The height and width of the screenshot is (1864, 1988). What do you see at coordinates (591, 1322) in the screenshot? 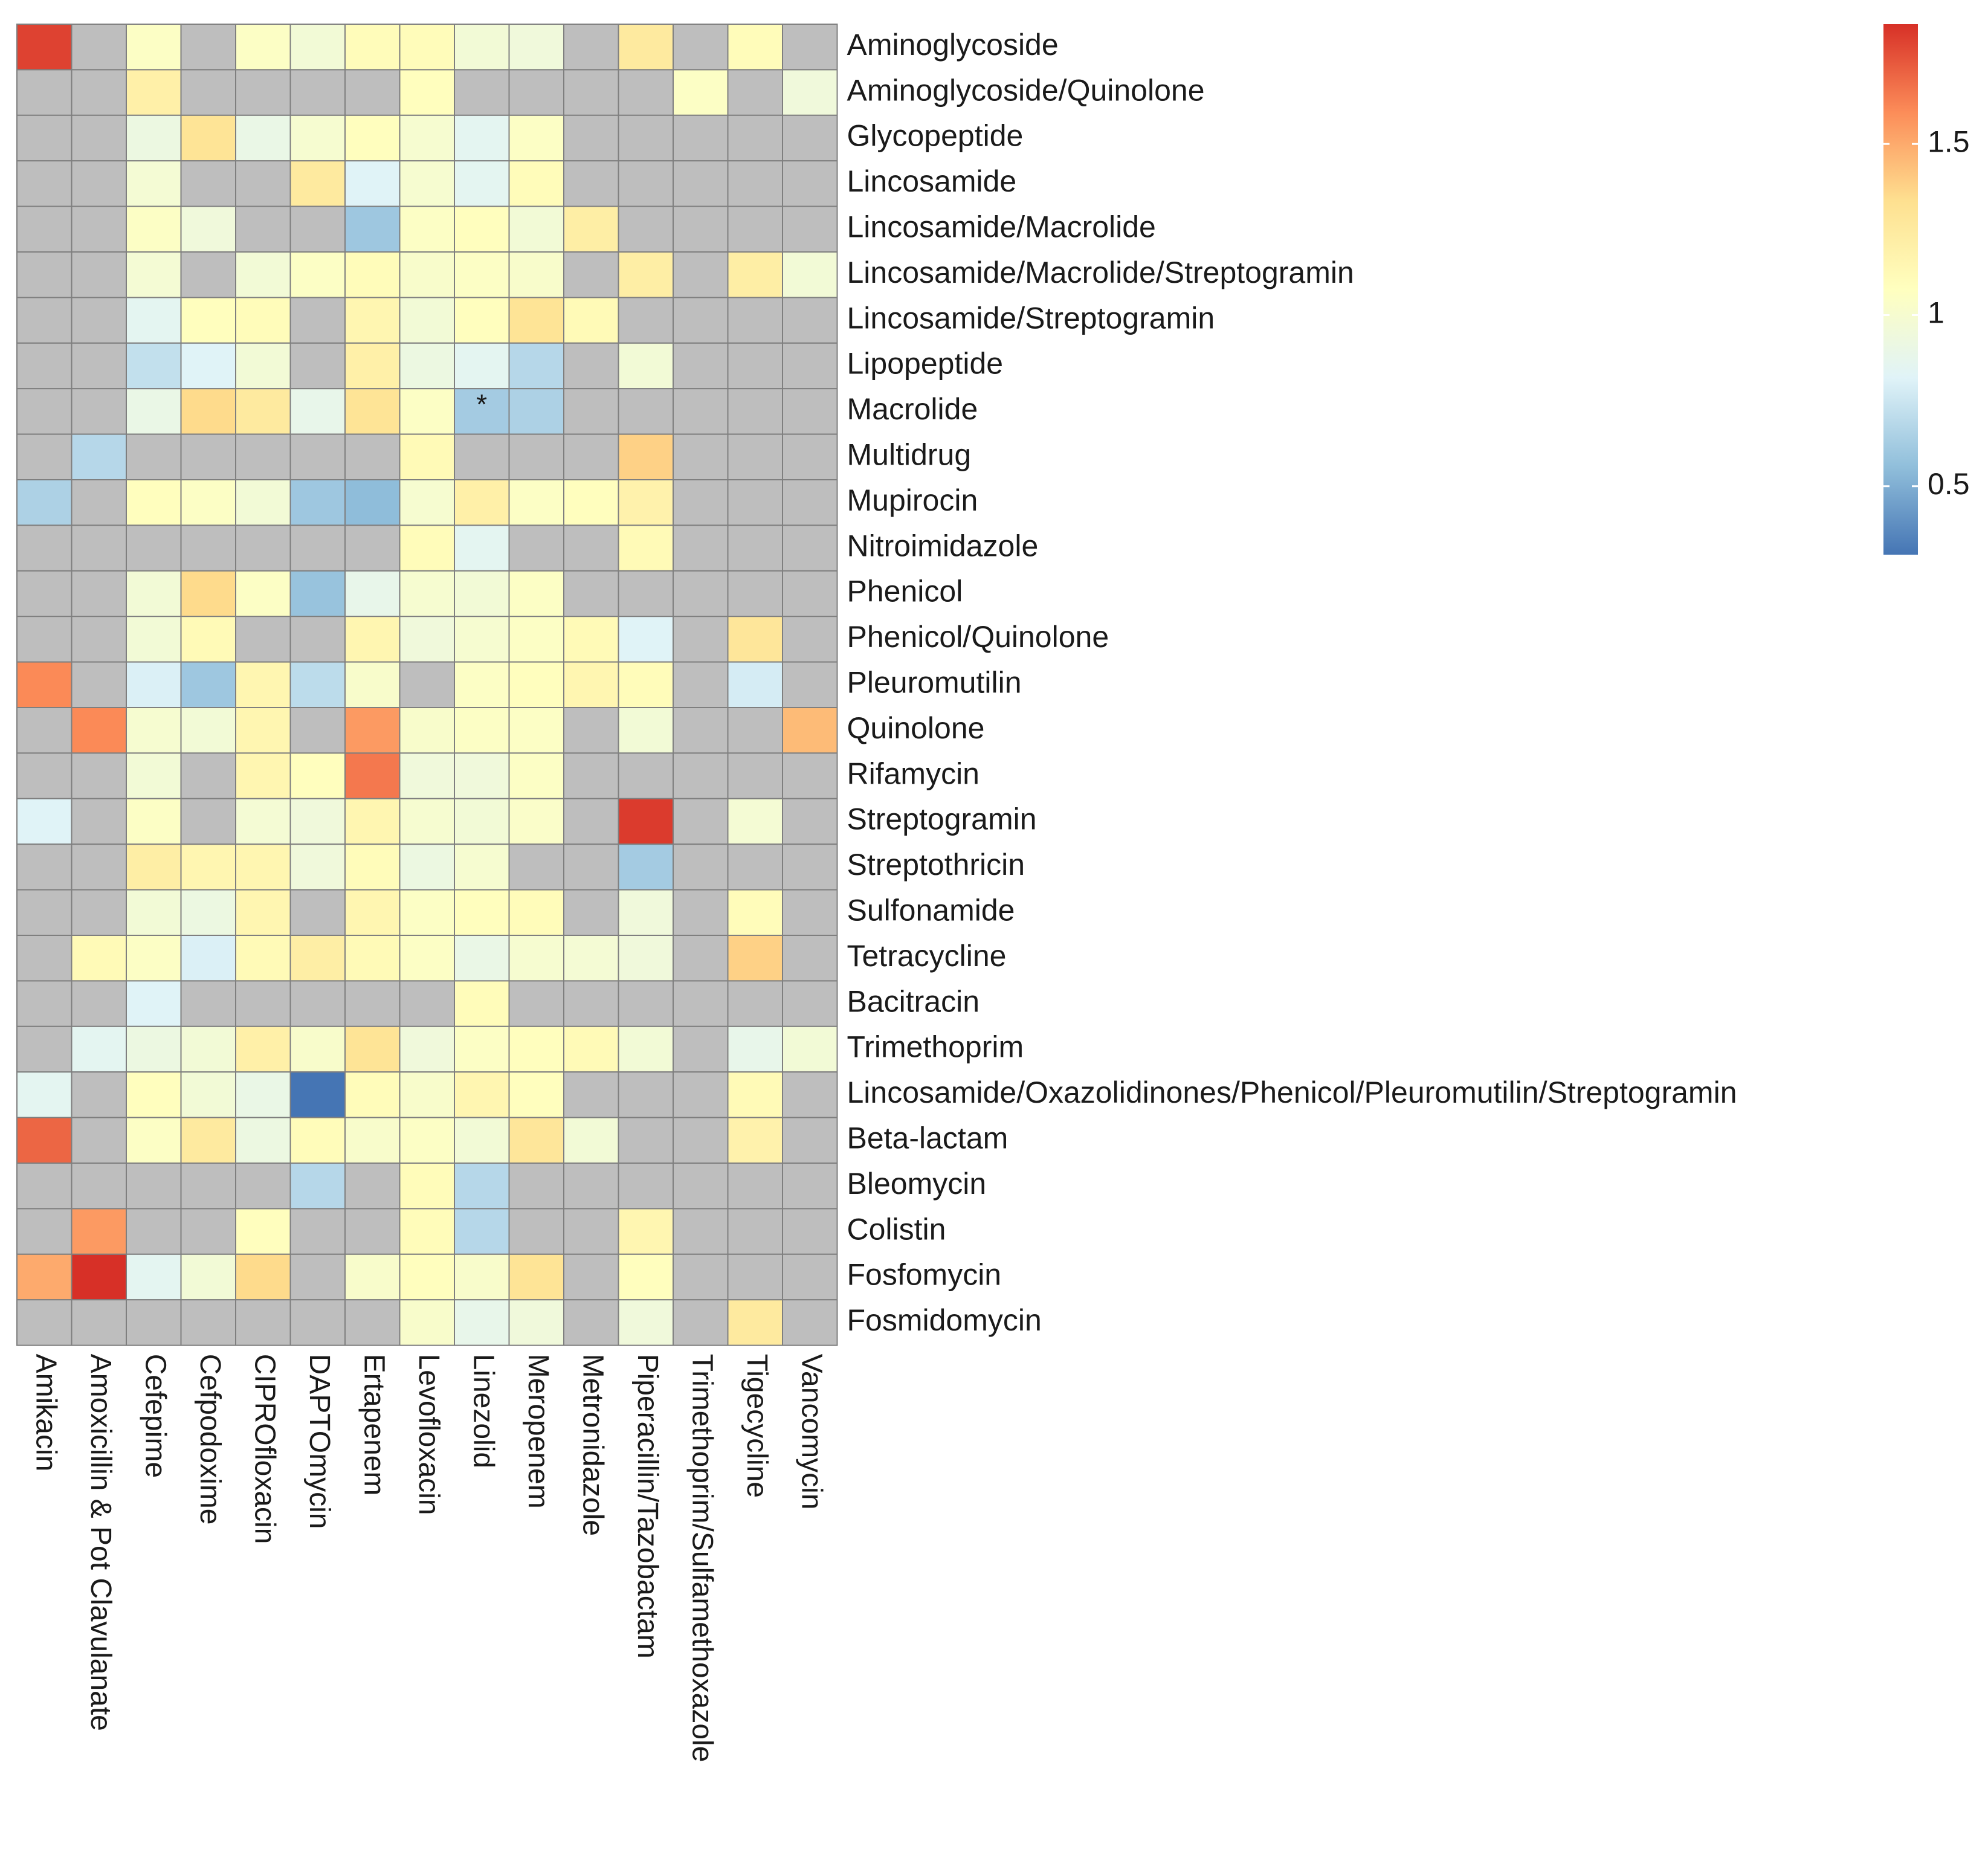
I see `heatmap-cell-fosmidomycin-metronidazole` at bounding box center [591, 1322].